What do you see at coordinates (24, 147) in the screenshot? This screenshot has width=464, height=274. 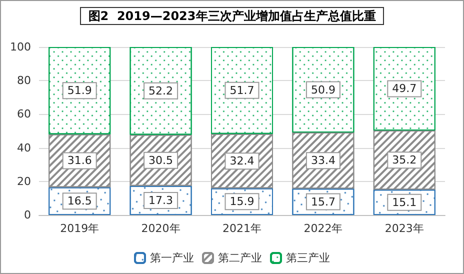 I see `y-tick-label: 40` at bounding box center [24, 147].